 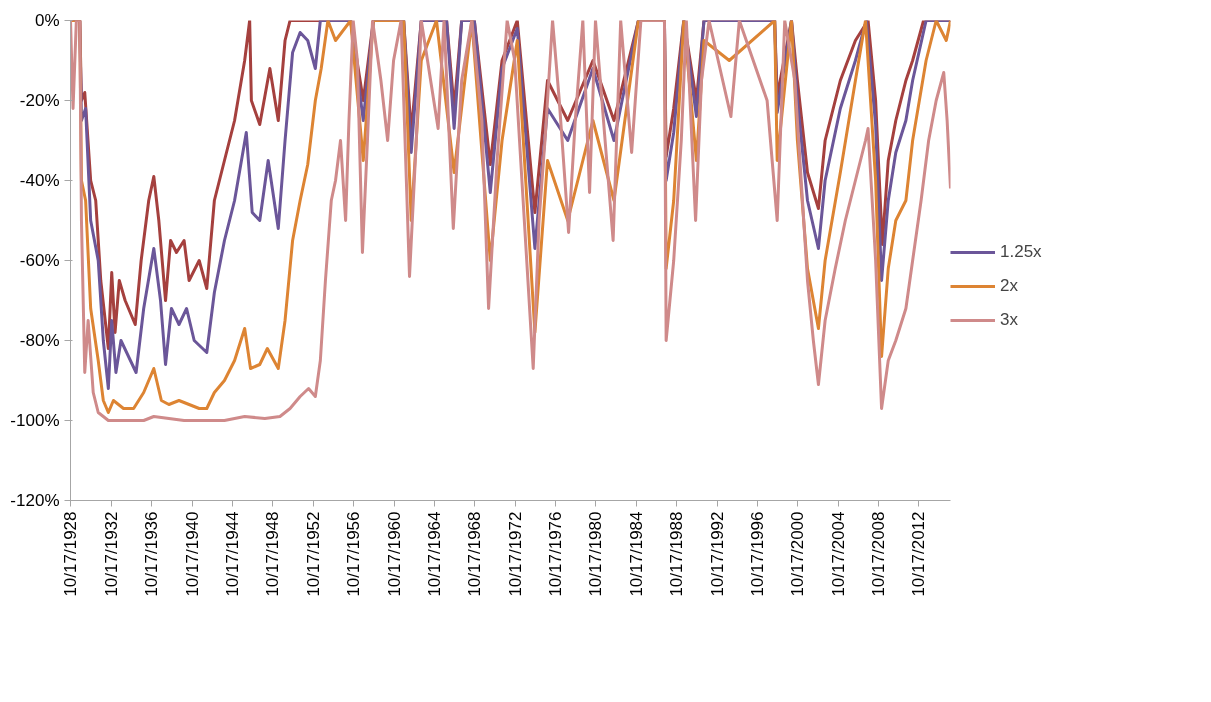 I want to click on legend-label: 2x, so click(x=1009, y=286).